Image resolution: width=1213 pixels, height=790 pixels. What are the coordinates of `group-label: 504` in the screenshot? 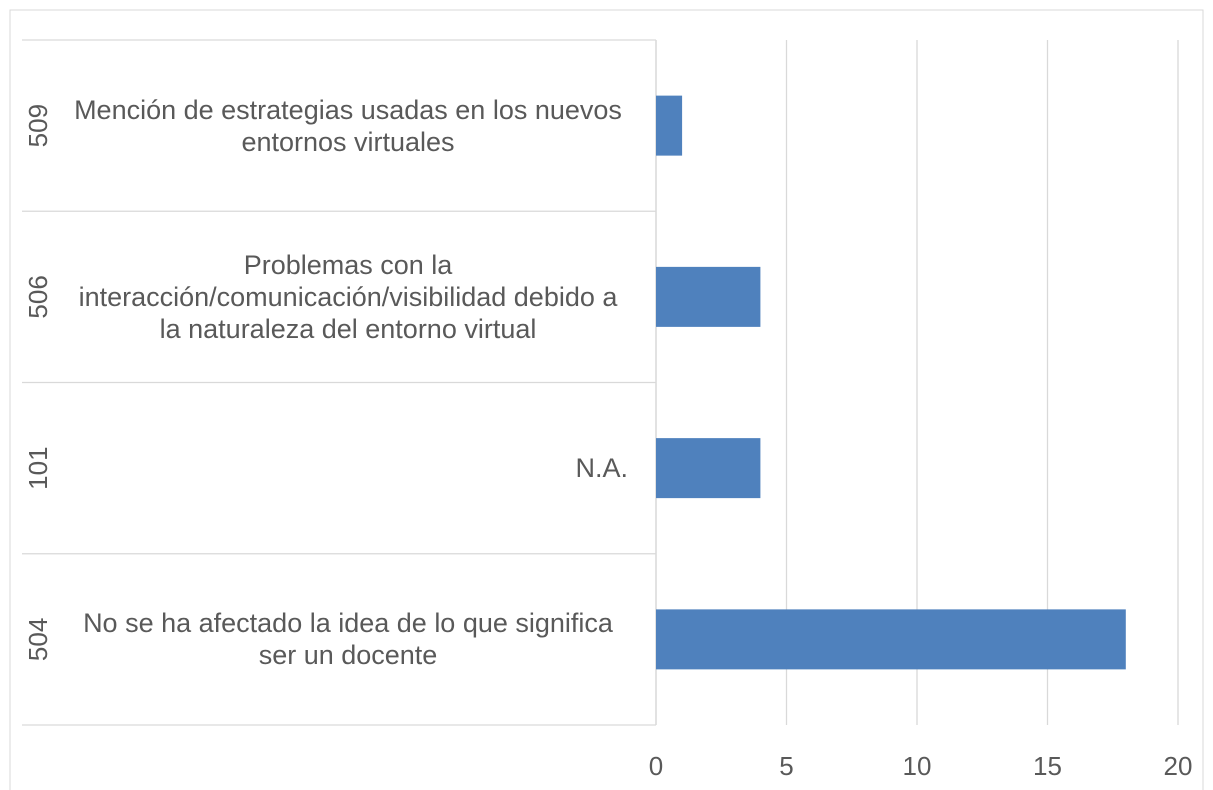 It's located at (38, 639).